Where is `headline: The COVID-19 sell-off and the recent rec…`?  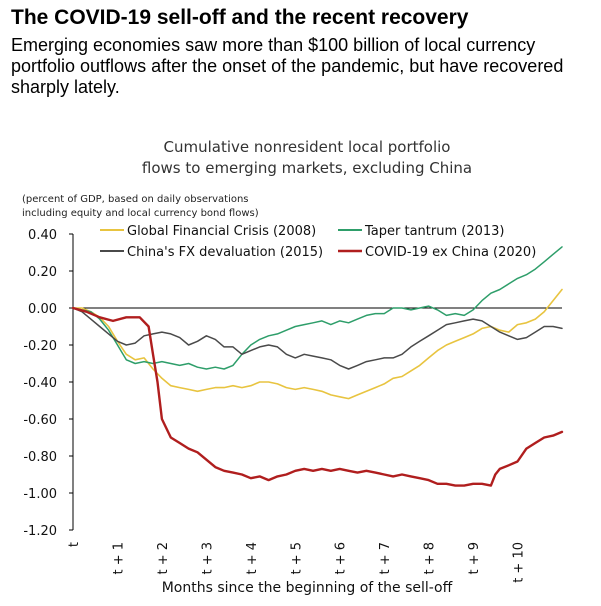 headline: The COVID-19 sell-off and the recent rec… is located at coordinates (240, 17).